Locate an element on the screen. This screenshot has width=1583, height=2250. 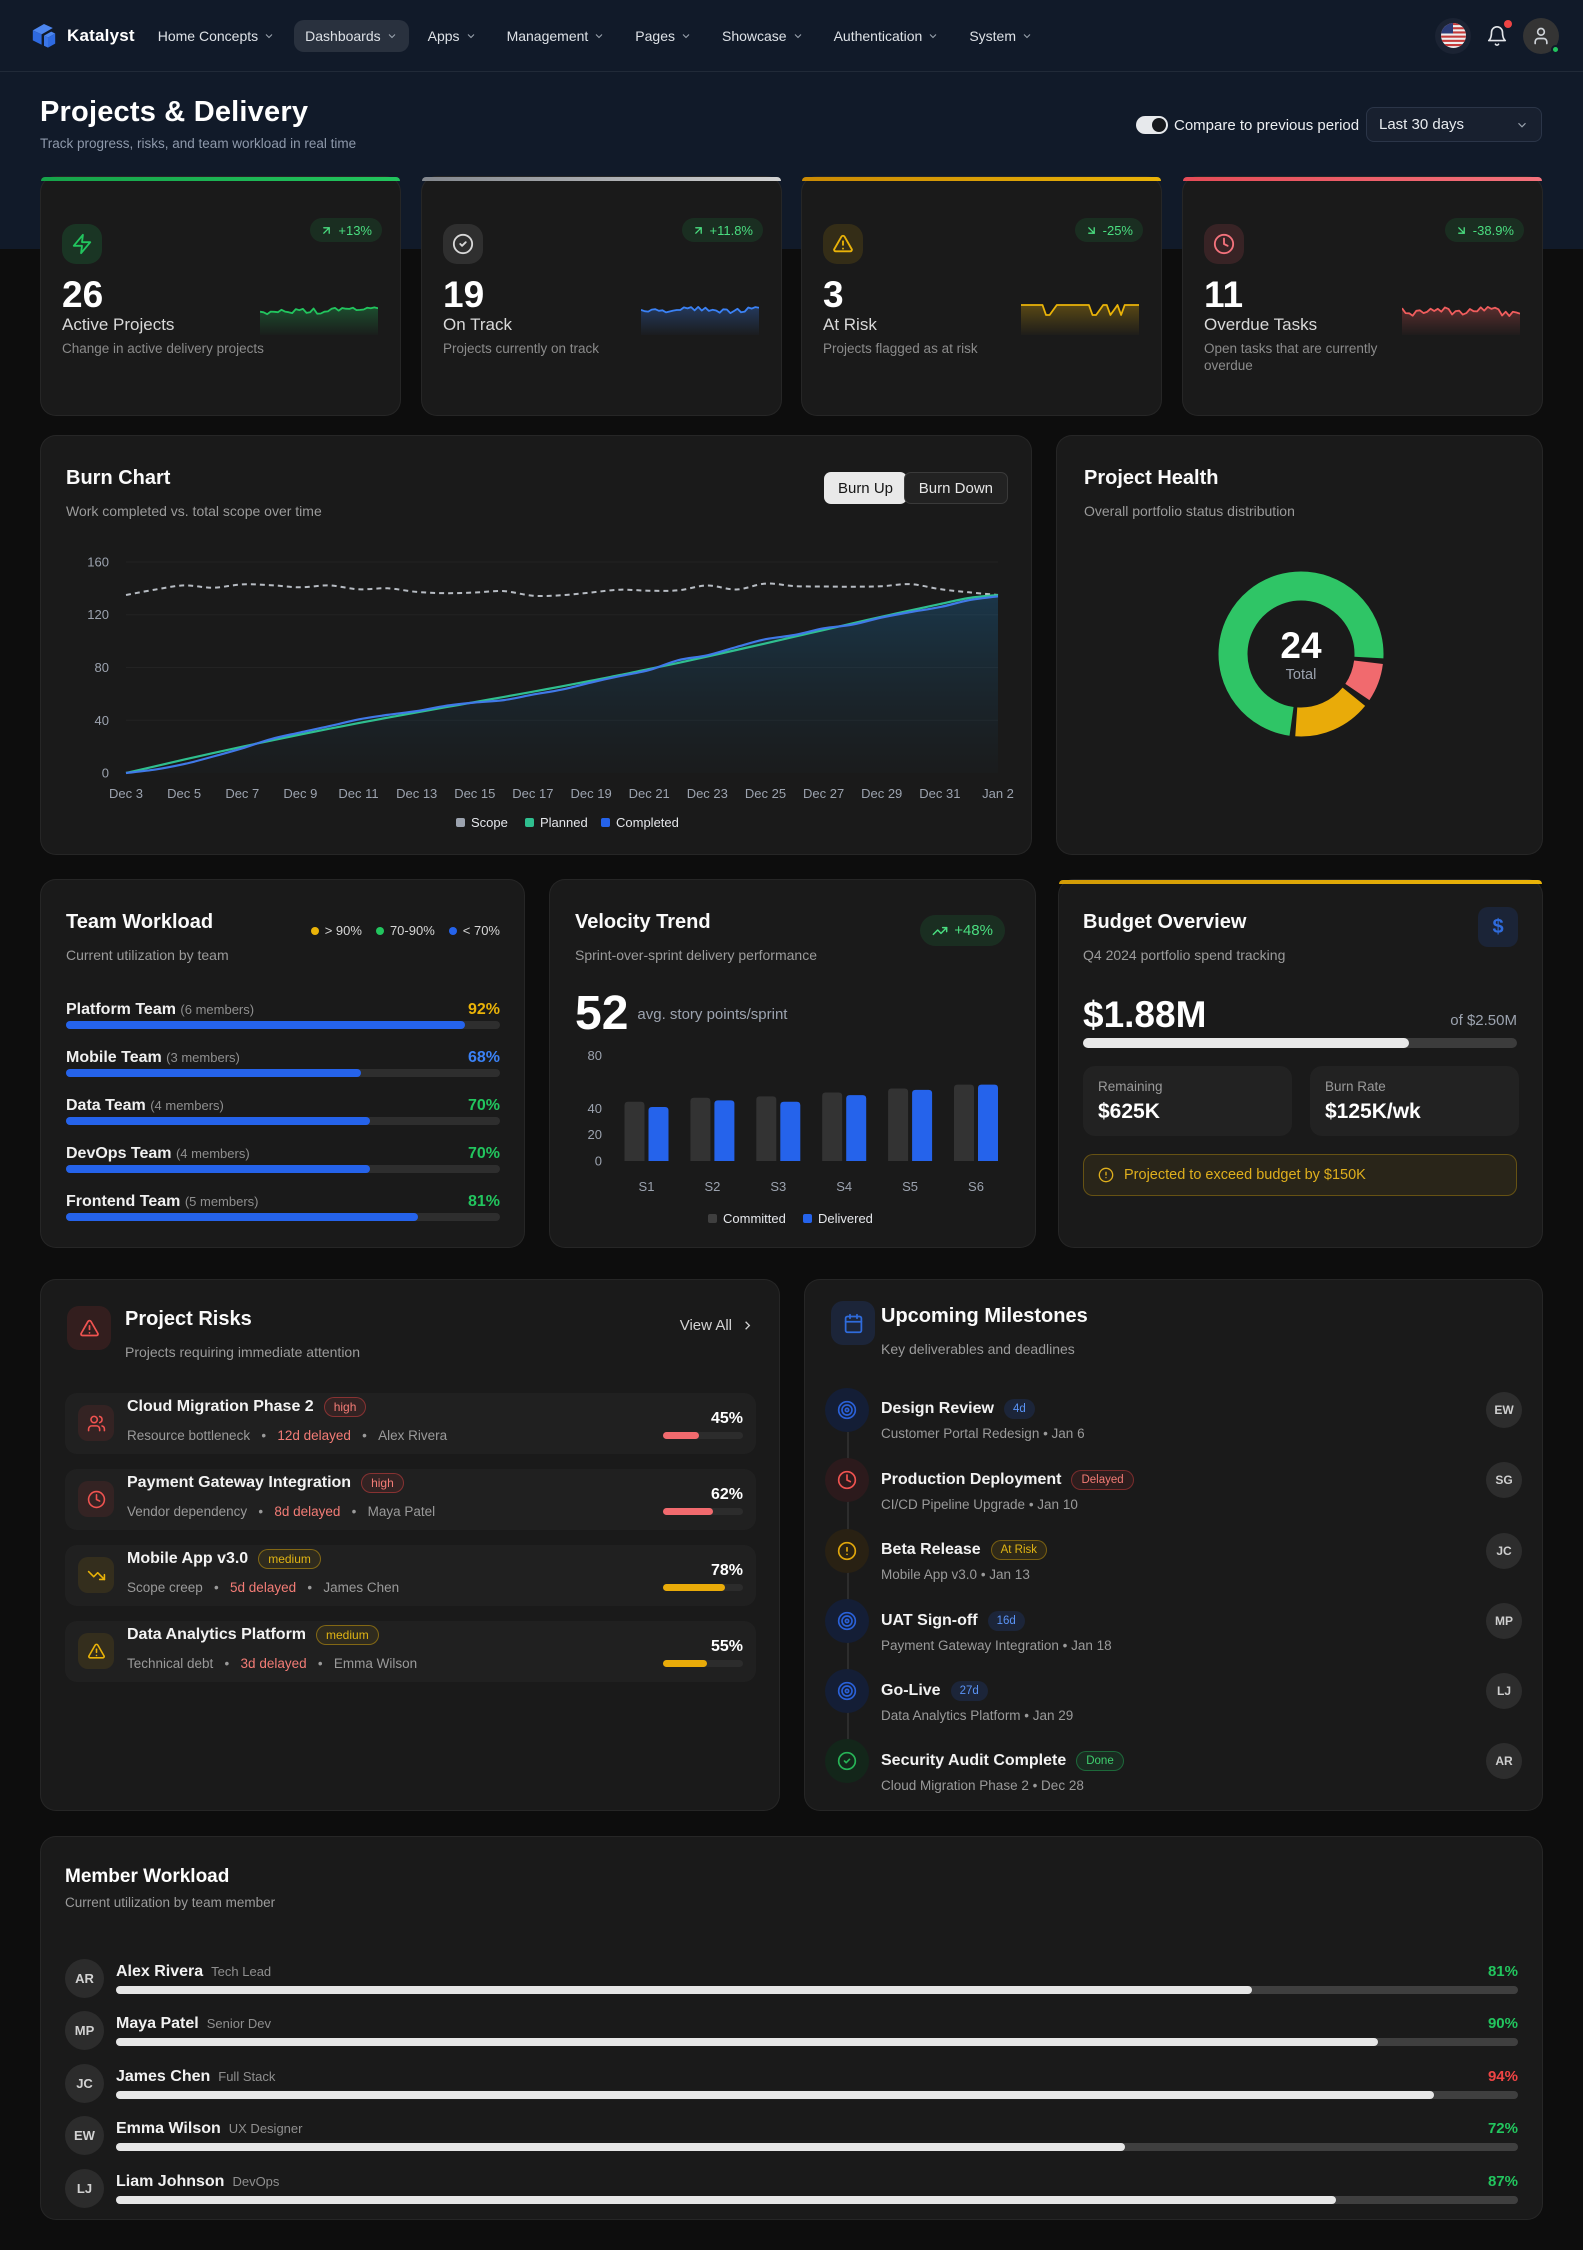
svg-text: Completed is located at coordinates (647, 822).